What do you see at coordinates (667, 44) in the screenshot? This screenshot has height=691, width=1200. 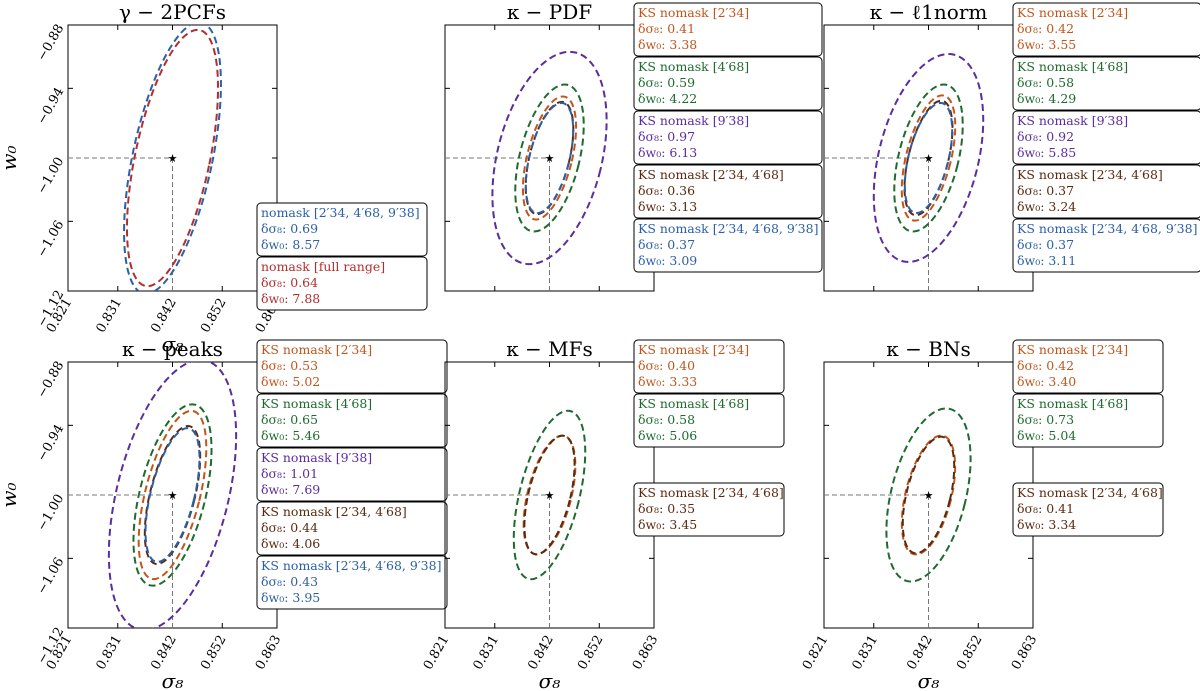 I see `stat-box-w0: δw₀: 3.38` at bounding box center [667, 44].